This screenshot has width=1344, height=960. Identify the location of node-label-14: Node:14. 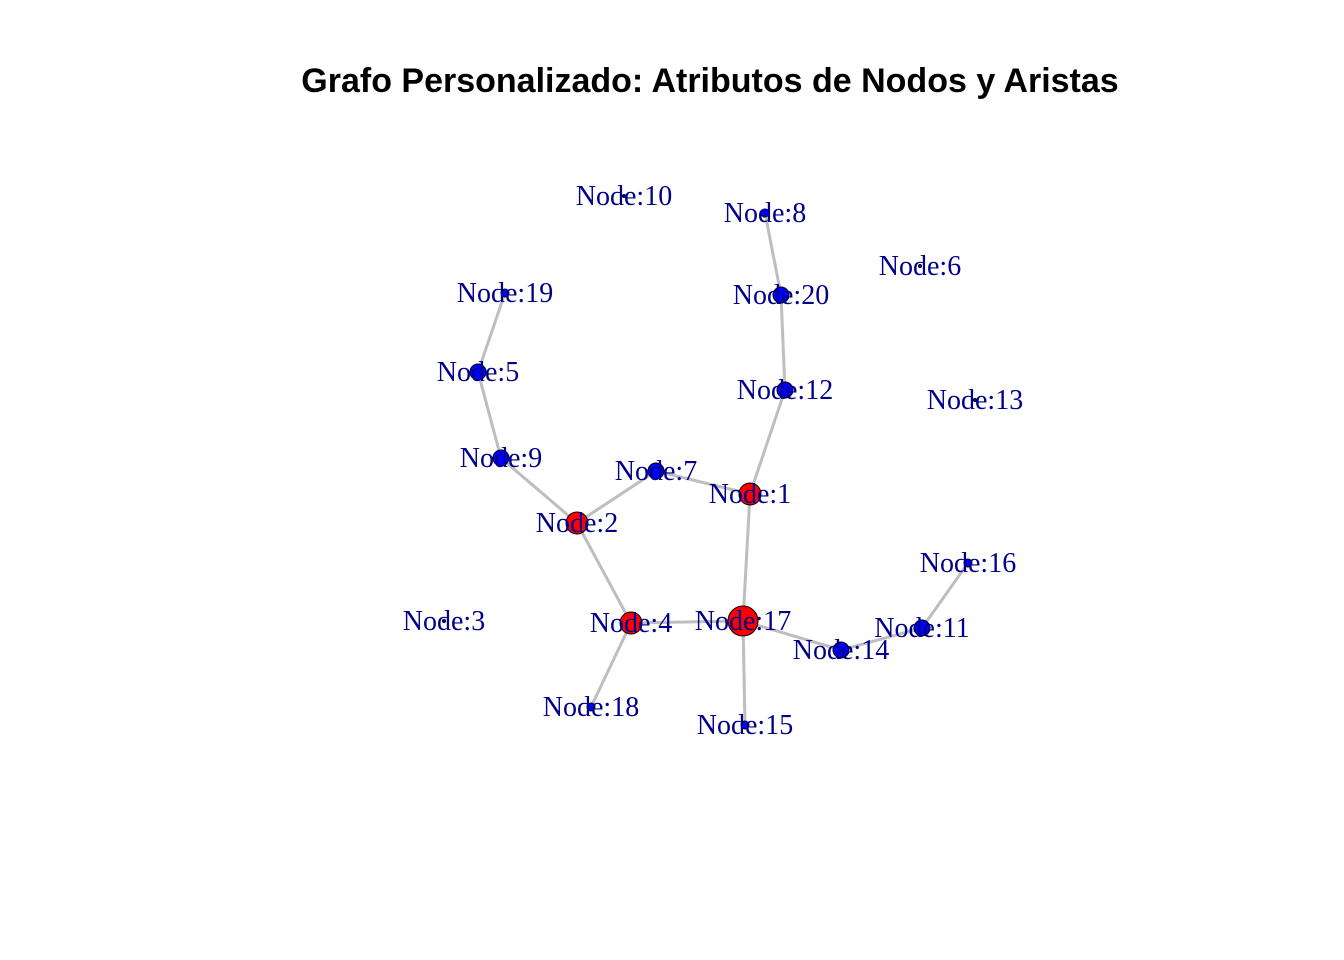
(841, 650).